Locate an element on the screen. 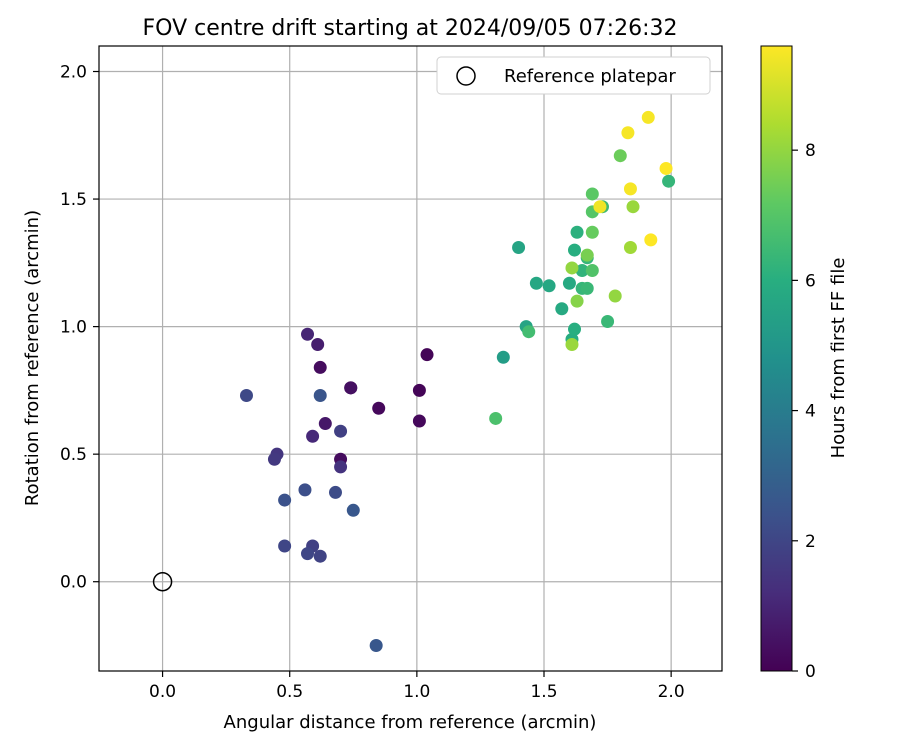  legend-box is located at coordinates (573, 75).